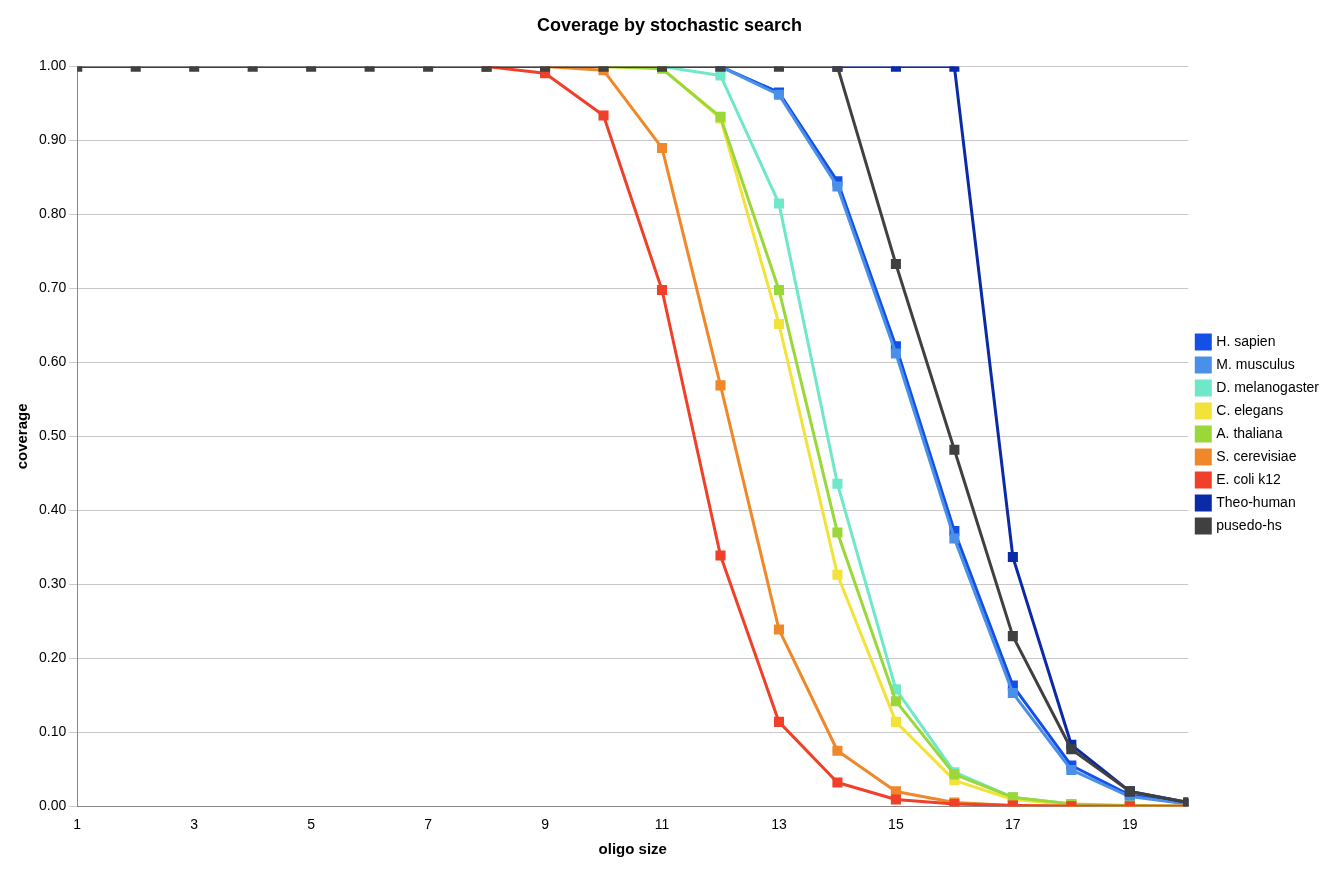  Describe the element at coordinates (669, 24) in the screenshot. I see `chart-title: Coverage by stochastic search` at that location.